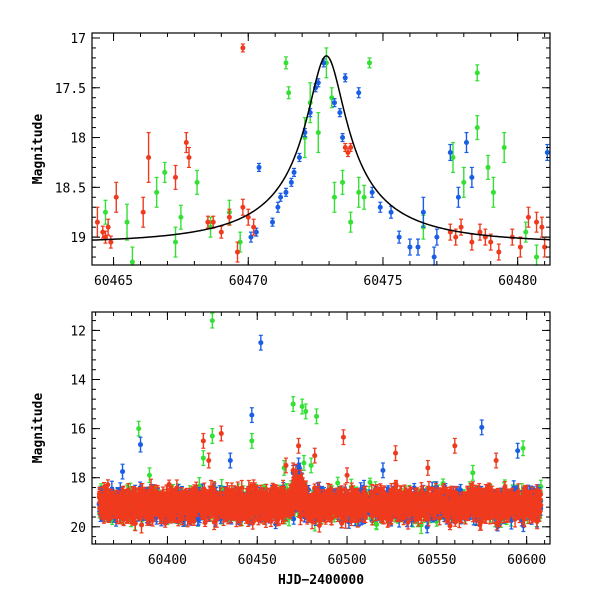 The height and width of the screenshot is (600, 600). Describe the element at coordinates (382, 281) in the screenshot. I see `x-tick-label: 60475` at that location.